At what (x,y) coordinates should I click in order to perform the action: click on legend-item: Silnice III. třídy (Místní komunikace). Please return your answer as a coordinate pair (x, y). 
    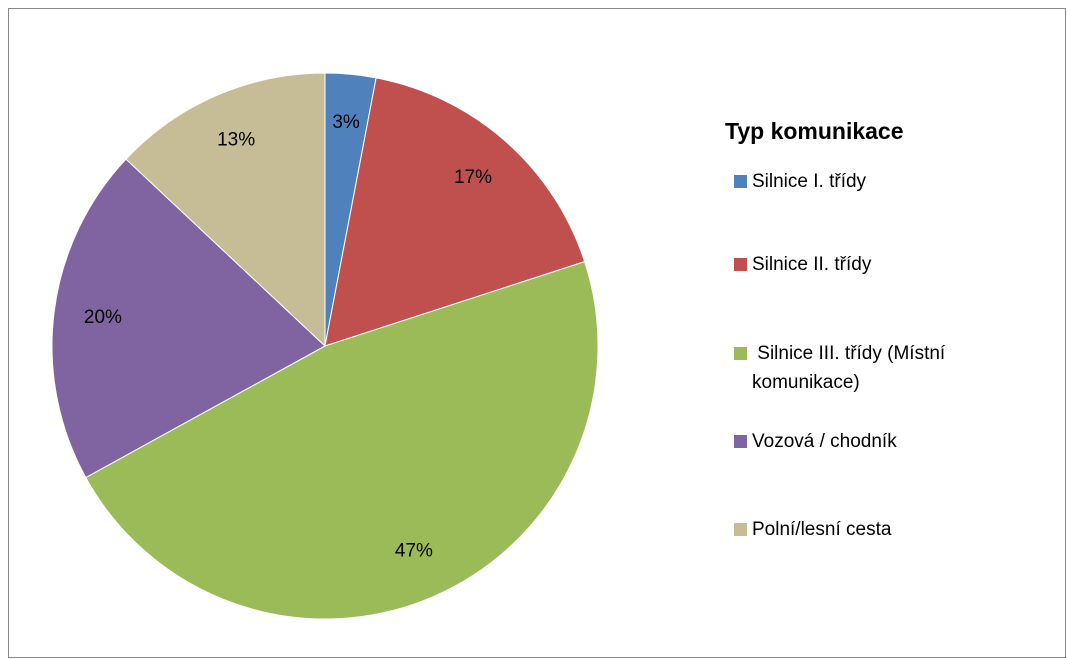
    Looking at the image, I should click on (870, 368).